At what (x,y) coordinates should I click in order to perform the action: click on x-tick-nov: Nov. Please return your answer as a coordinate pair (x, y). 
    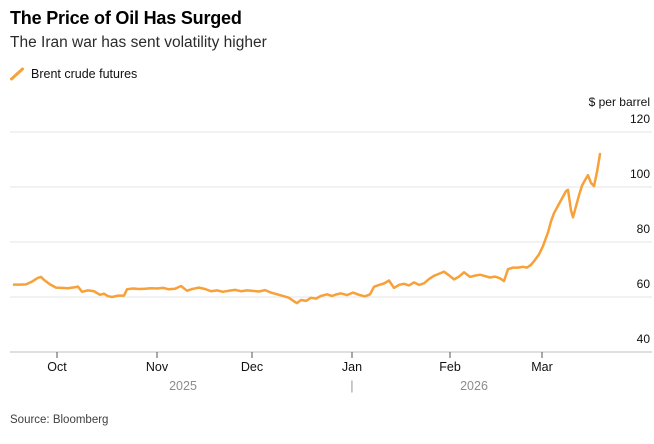
    Looking at the image, I should click on (157, 367).